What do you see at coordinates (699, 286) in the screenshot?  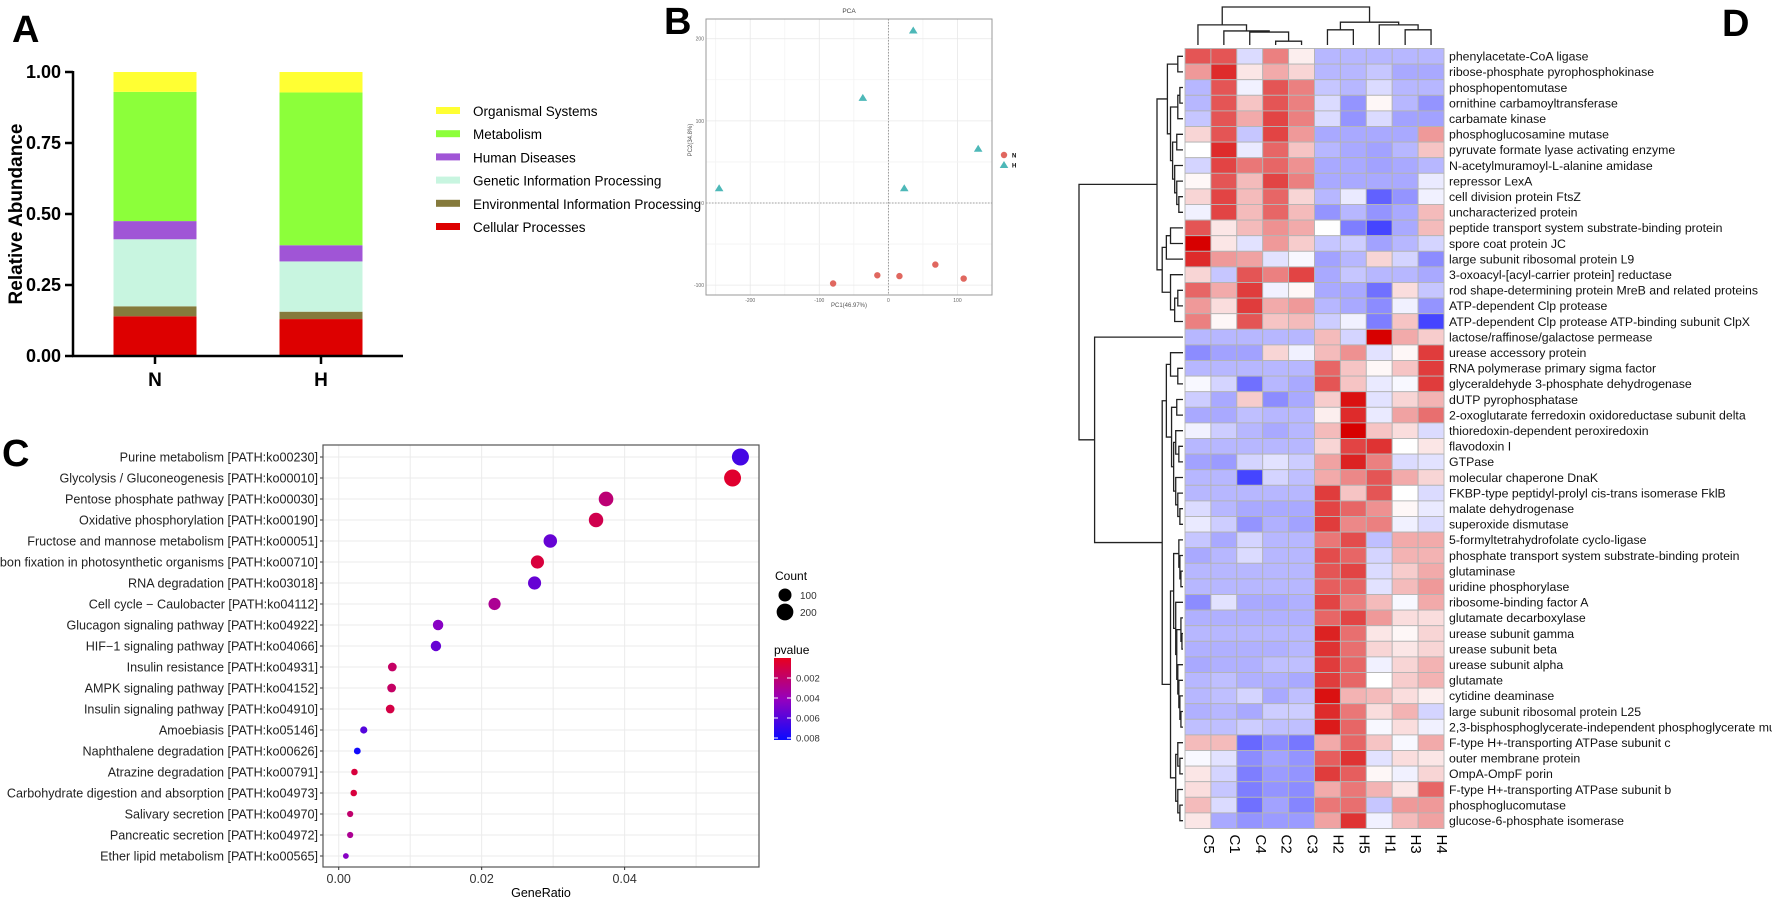 I see `y-tick-label: -100` at bounding box center [699, 286].